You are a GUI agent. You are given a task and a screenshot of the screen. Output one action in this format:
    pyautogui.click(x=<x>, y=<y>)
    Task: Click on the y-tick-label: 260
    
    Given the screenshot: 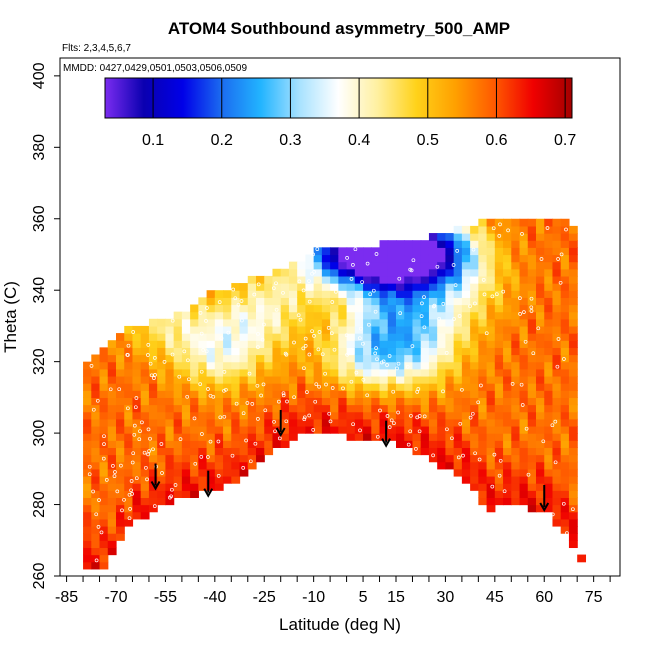 What is the action you would take?
    pyautogui.click(x=39, y=576)
    